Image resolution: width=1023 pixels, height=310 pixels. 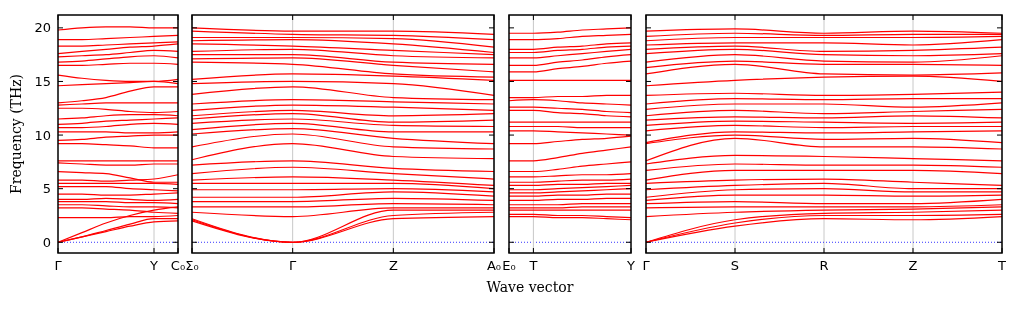 I want to click on y-tick-label: 5, so click(x=46, y=189).